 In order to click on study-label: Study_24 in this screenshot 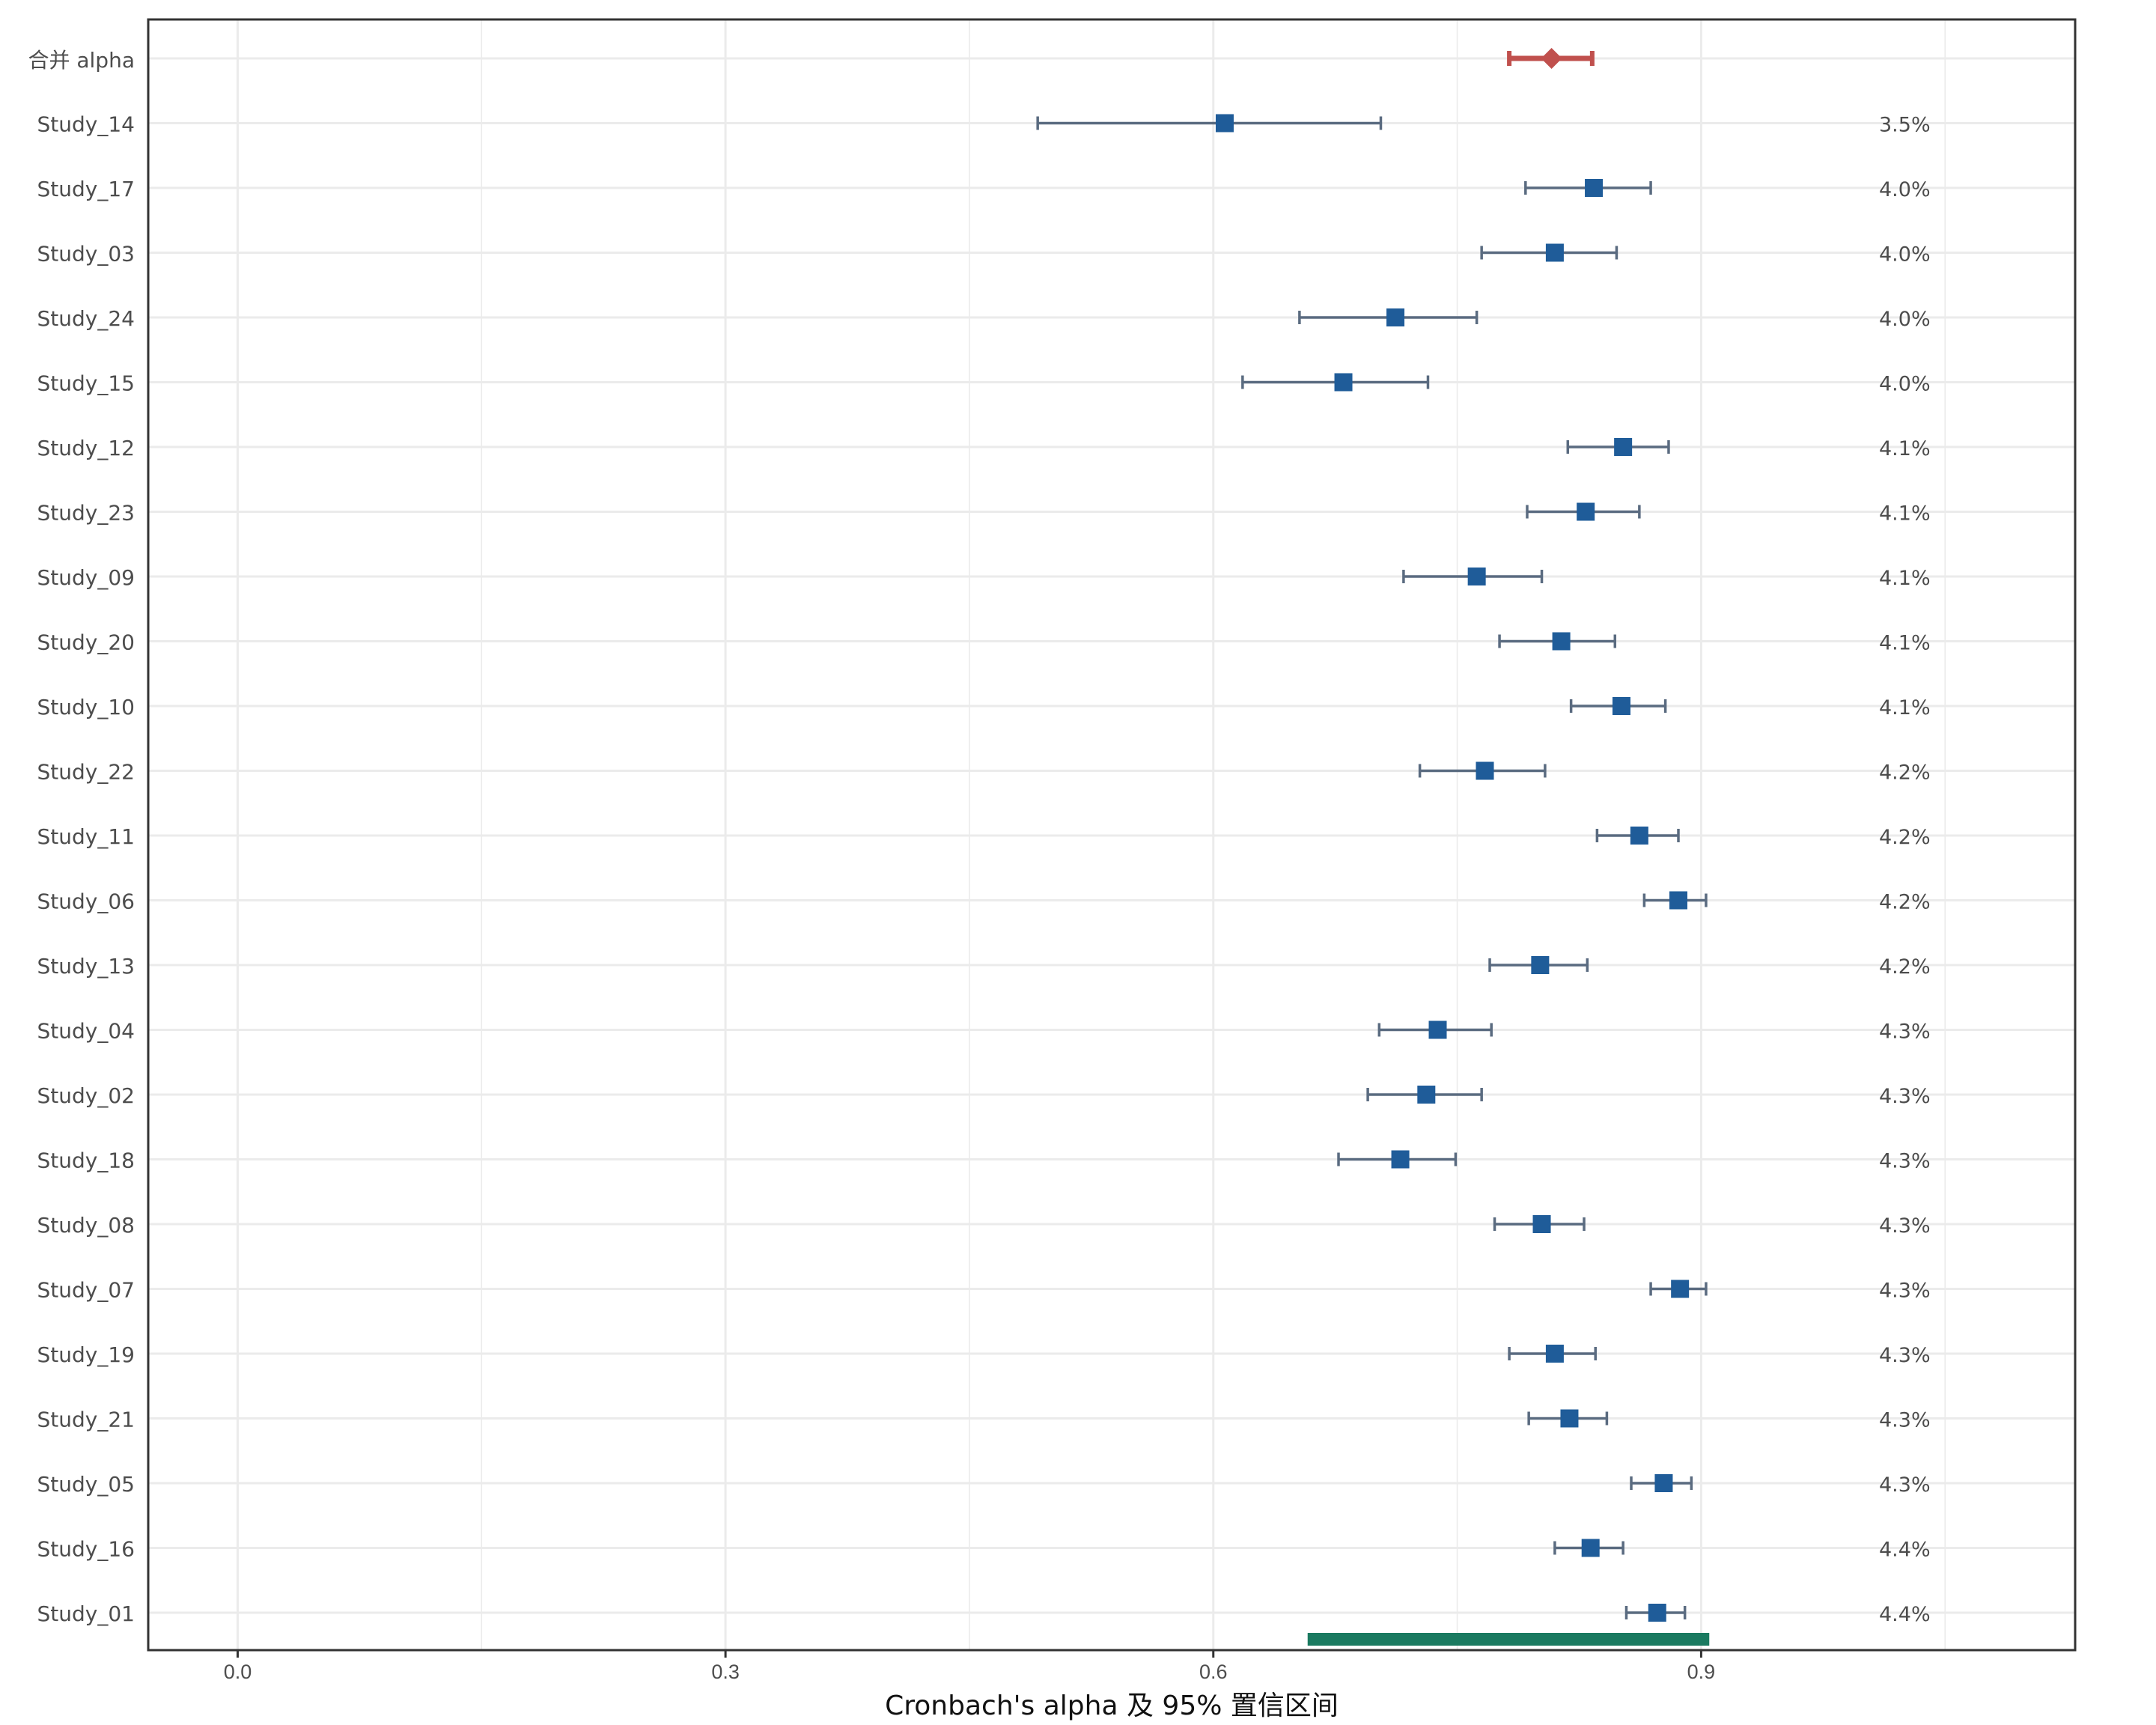, I will do `click(86, 318)`.